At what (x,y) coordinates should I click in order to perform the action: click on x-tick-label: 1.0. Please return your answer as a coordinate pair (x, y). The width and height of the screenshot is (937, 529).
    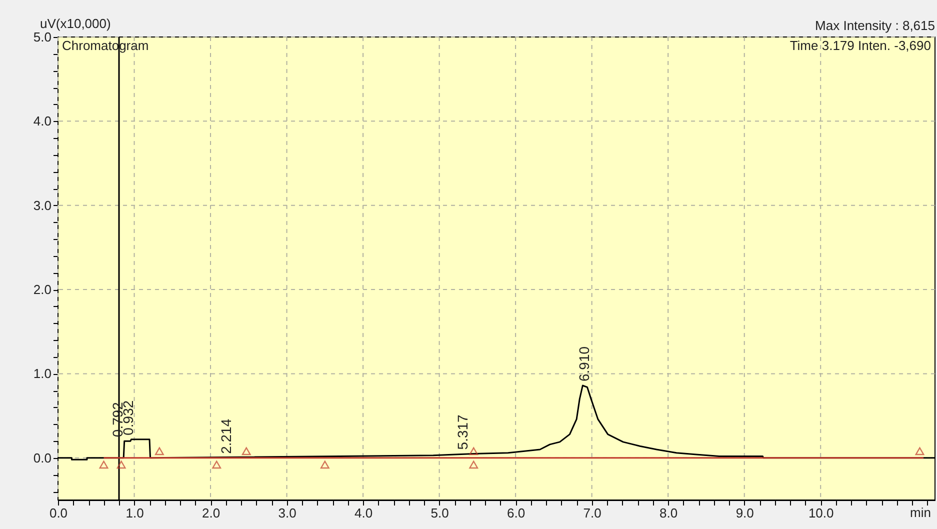
    Looking at the image, I should click on (135, 513).